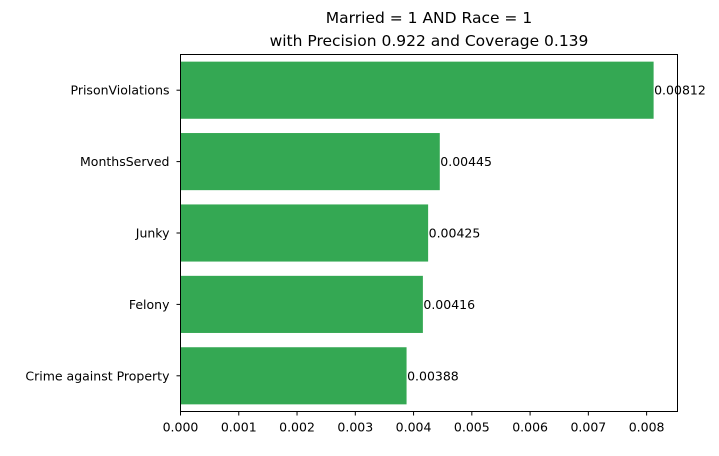 This screenshot has width=719, height=456. I want to click on x-tick-label: 0.004, so click(414, 427).